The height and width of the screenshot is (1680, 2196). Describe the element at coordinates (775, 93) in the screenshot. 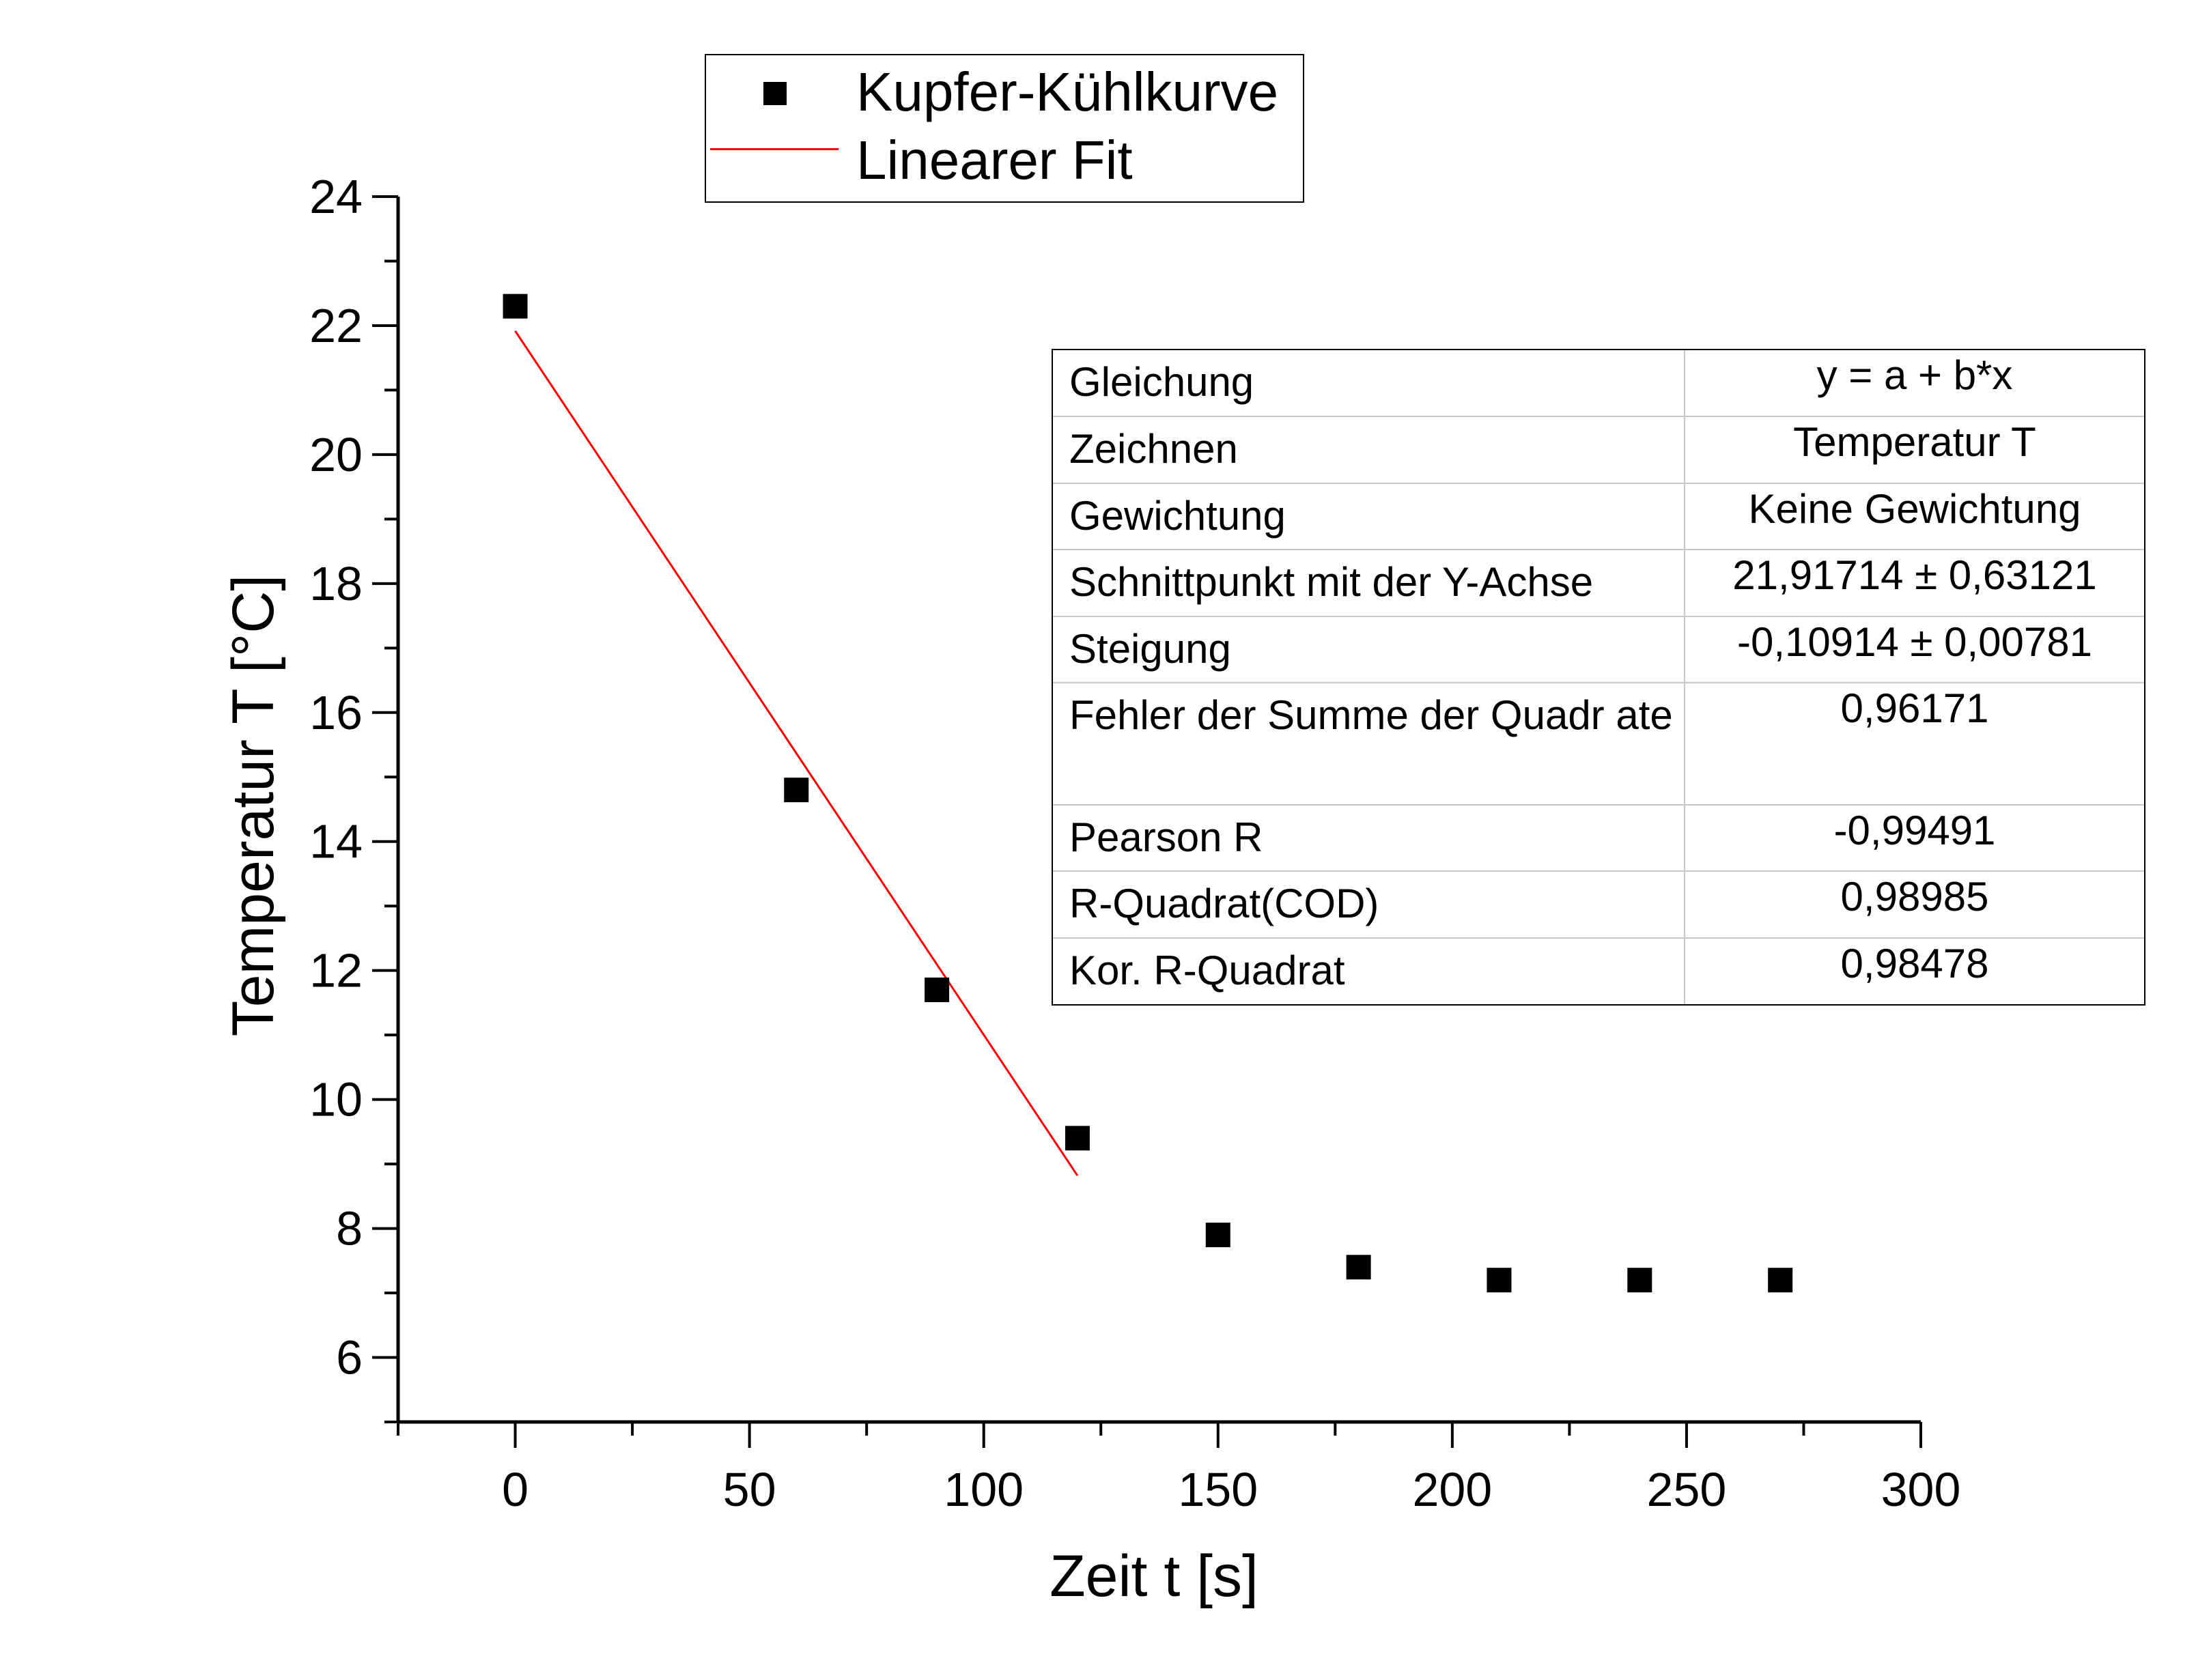

I see `square-marker-icon` at that location.